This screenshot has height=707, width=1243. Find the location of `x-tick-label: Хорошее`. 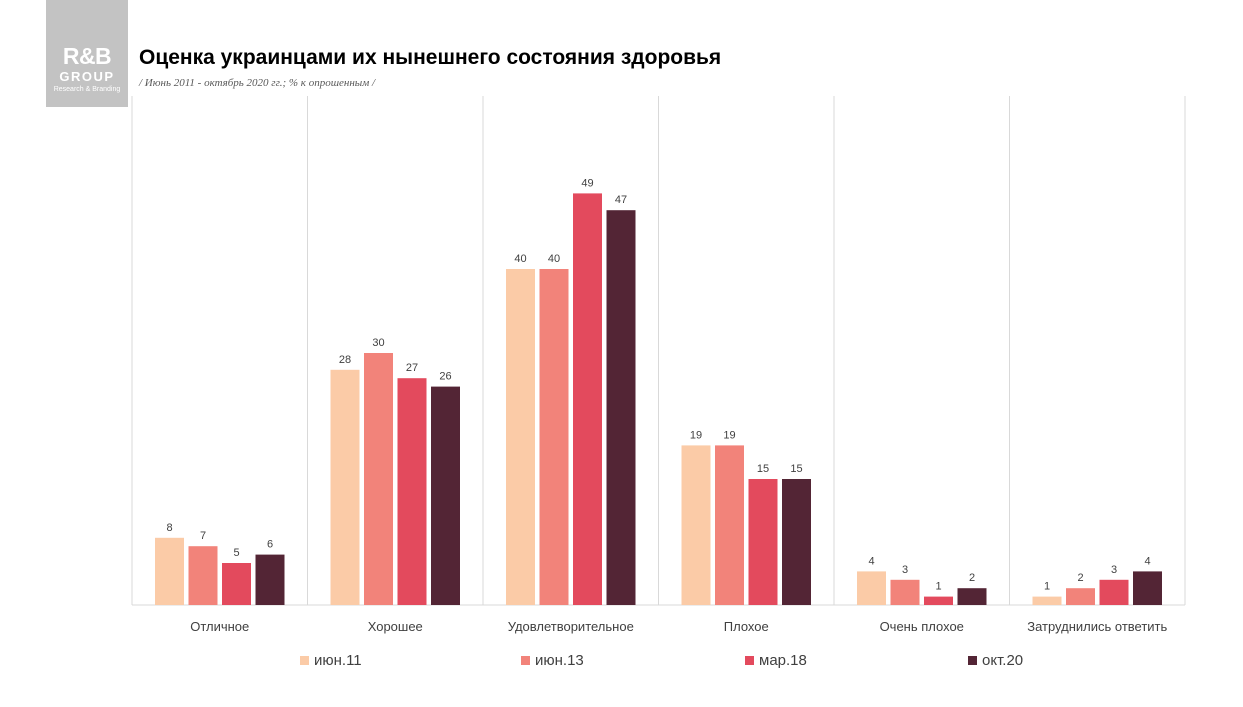

x-tick-label: Хорошее is located at coordinates (395, 626).